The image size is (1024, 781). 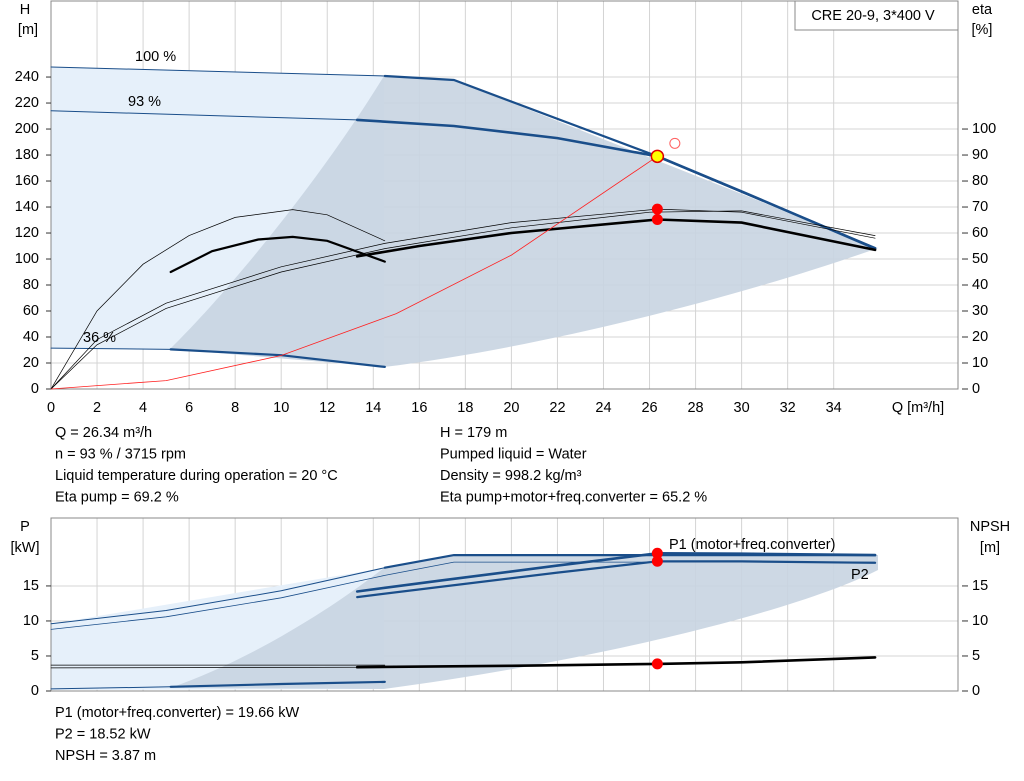 I want to click on curve-label: 93 %, so click(x=144, y=102).